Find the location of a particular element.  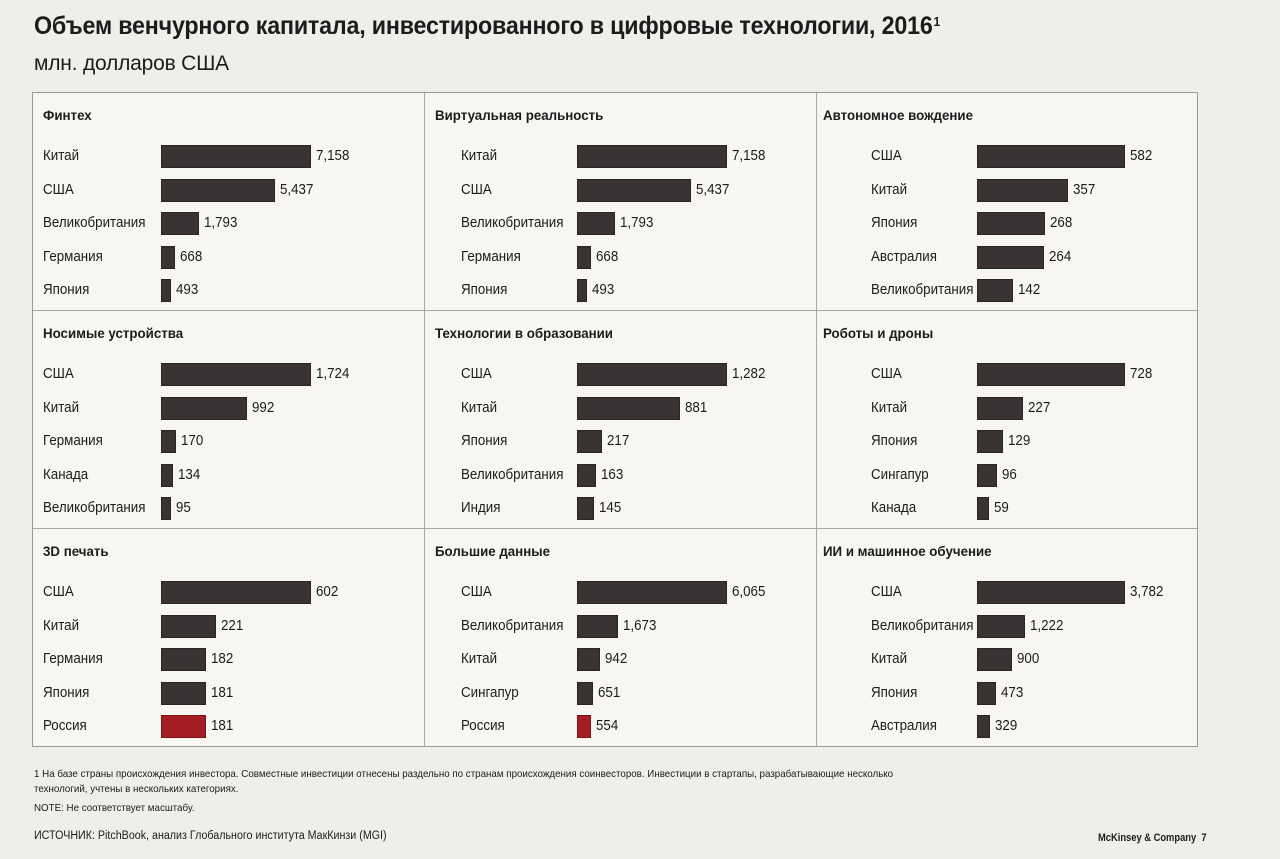

value-label: 1,222 is located at coordinates (1047, 625).